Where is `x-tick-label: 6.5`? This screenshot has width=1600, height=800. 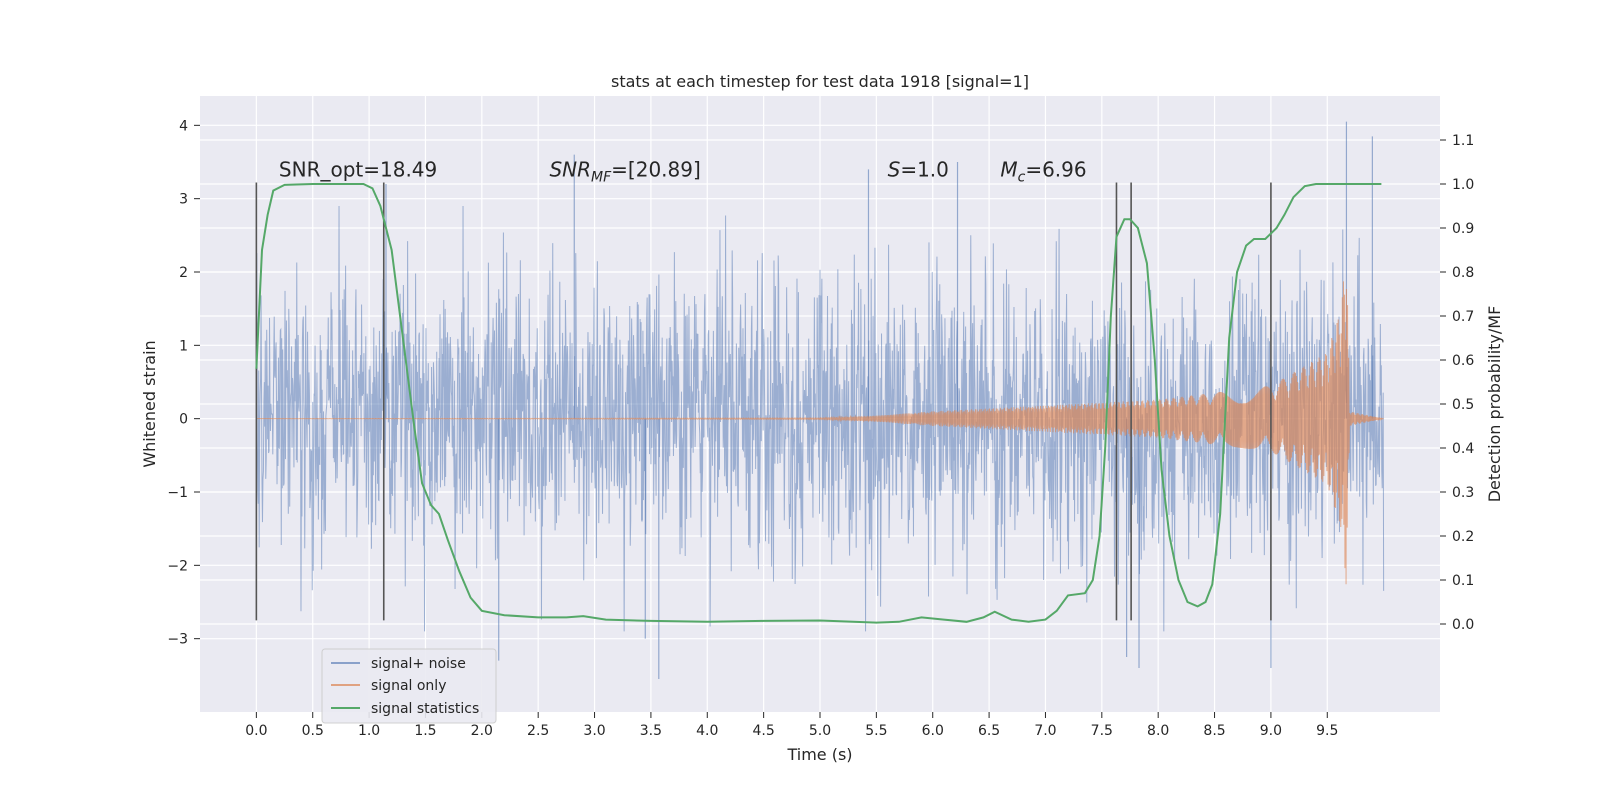 x-tick-label: 6.5 is located at coordinates (989, 731).